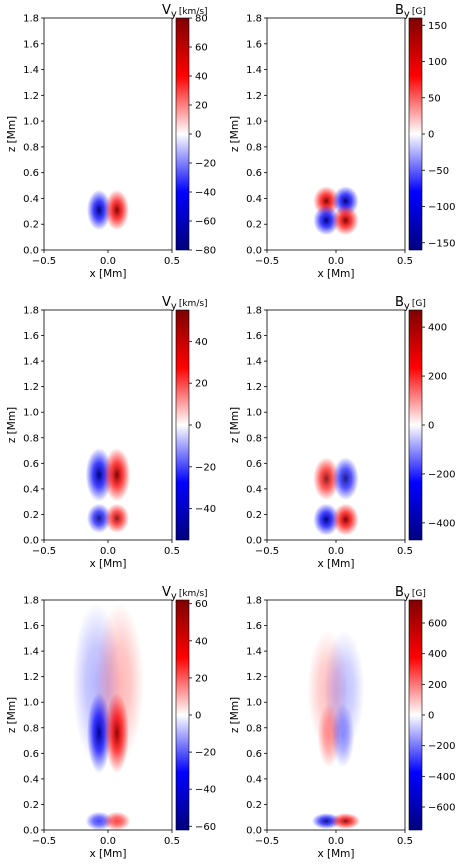 The image size is (470, 868). What do you see at coordinates (437, 654) in the screenshot?
I see `colorbar-tick-label: 400` at bounding box center [437, 654].